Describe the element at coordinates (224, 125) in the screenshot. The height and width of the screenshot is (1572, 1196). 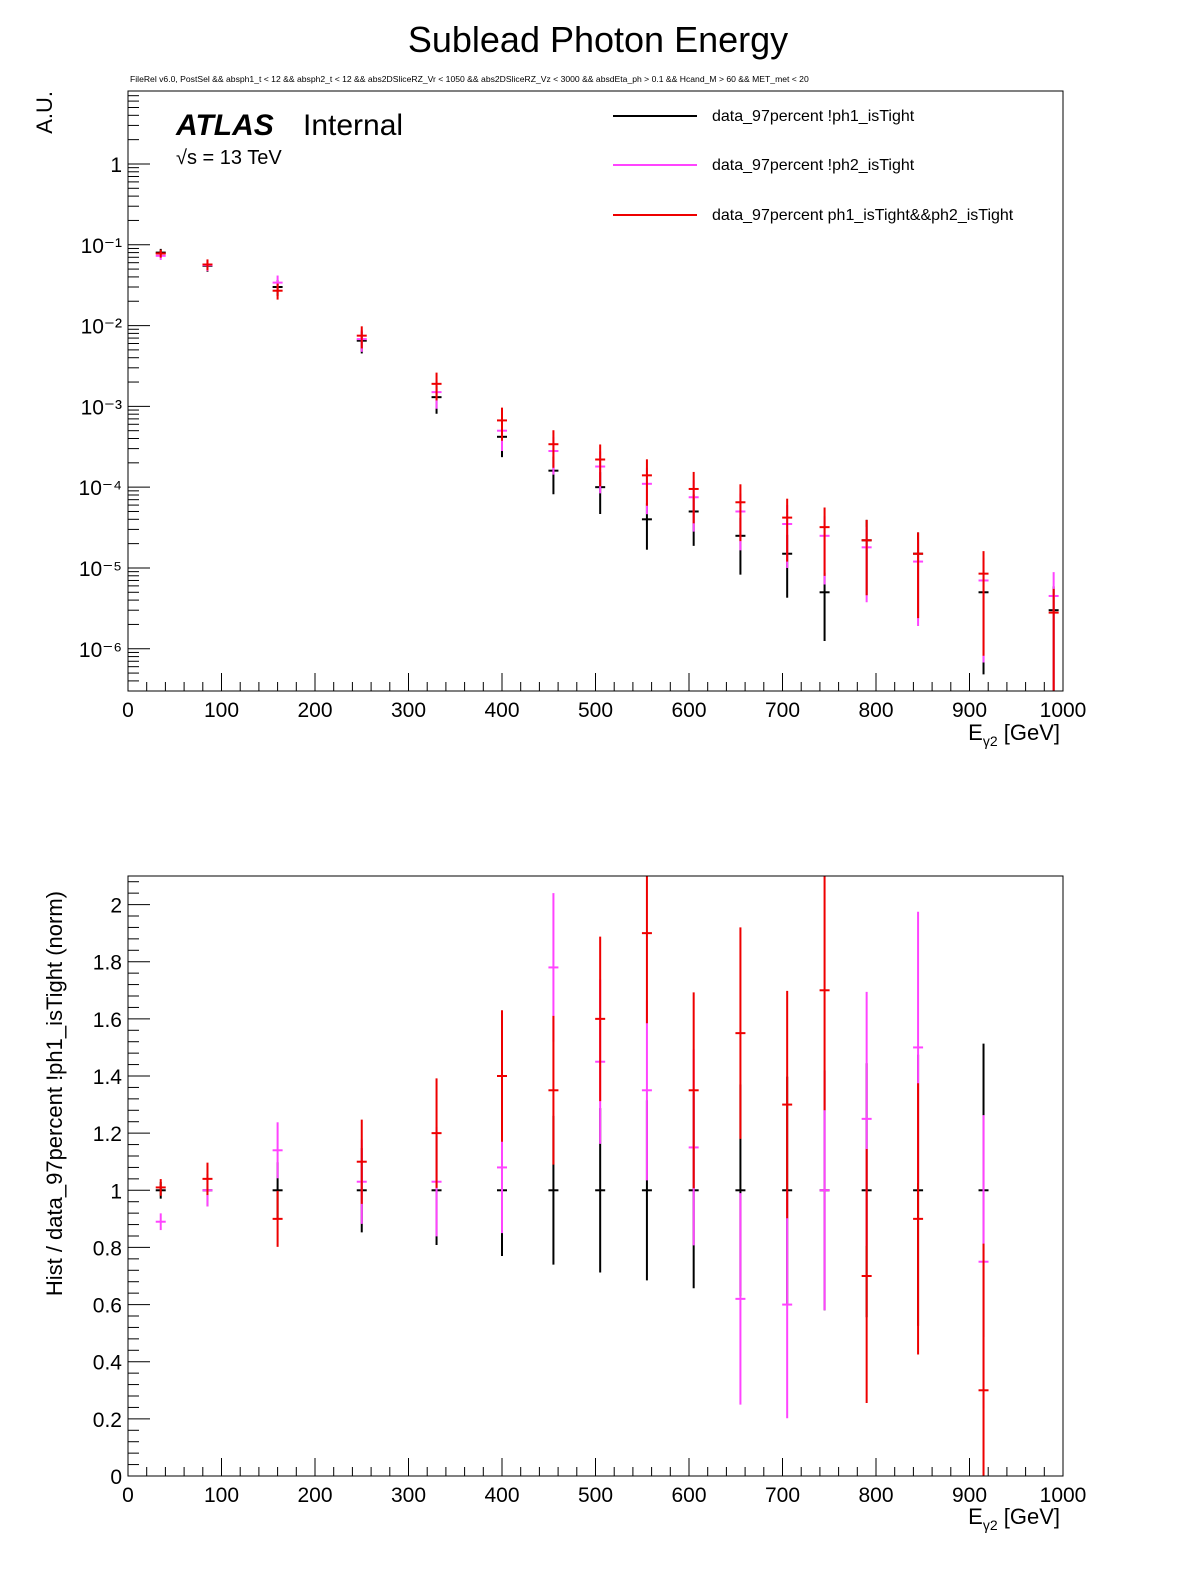
I see `atlas-label: ATLAS` at that location.